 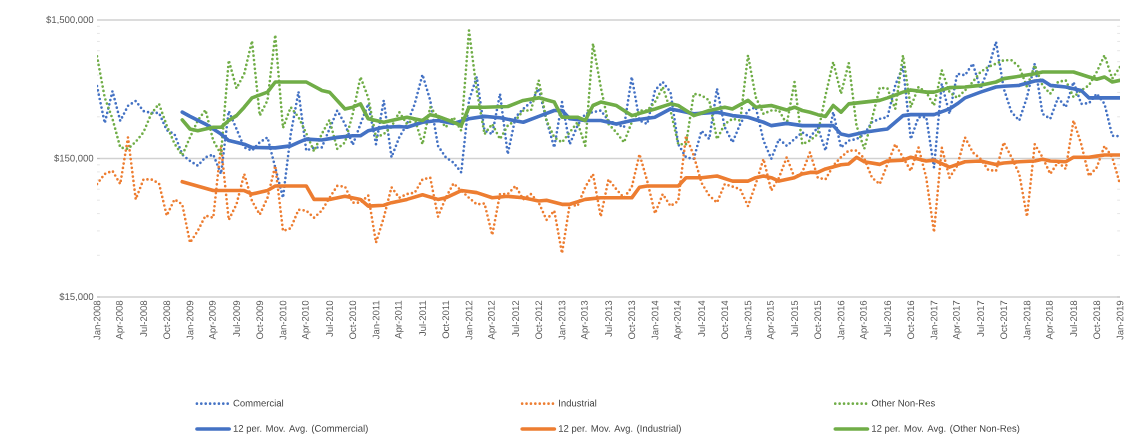 I want to click on y-tick-label: $1,500,000, so click(x=70, y=20).